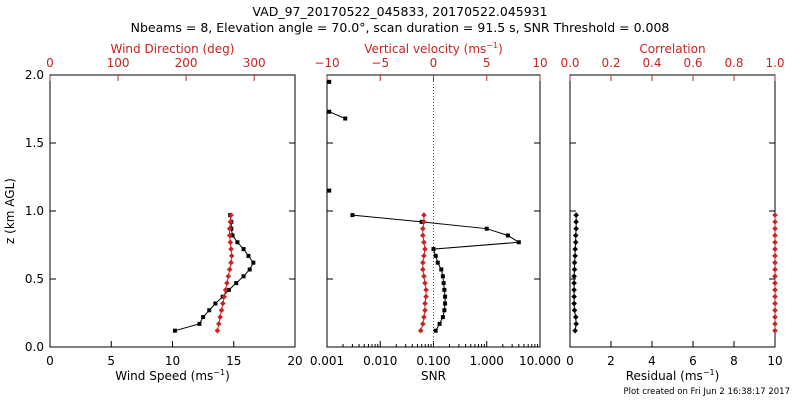  Describe the element at coordinates (540, 361) in the screenshot. I see `bottom-tick-label: 10.000` at that location.